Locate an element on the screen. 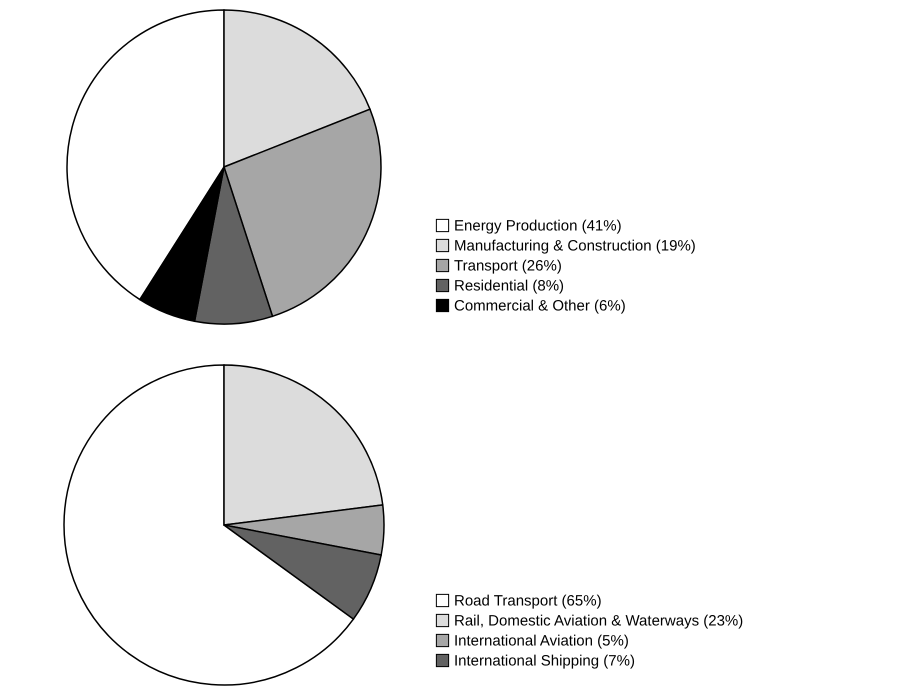  legend-label: Road Transport (65%) is located at coordinates (528, 601).